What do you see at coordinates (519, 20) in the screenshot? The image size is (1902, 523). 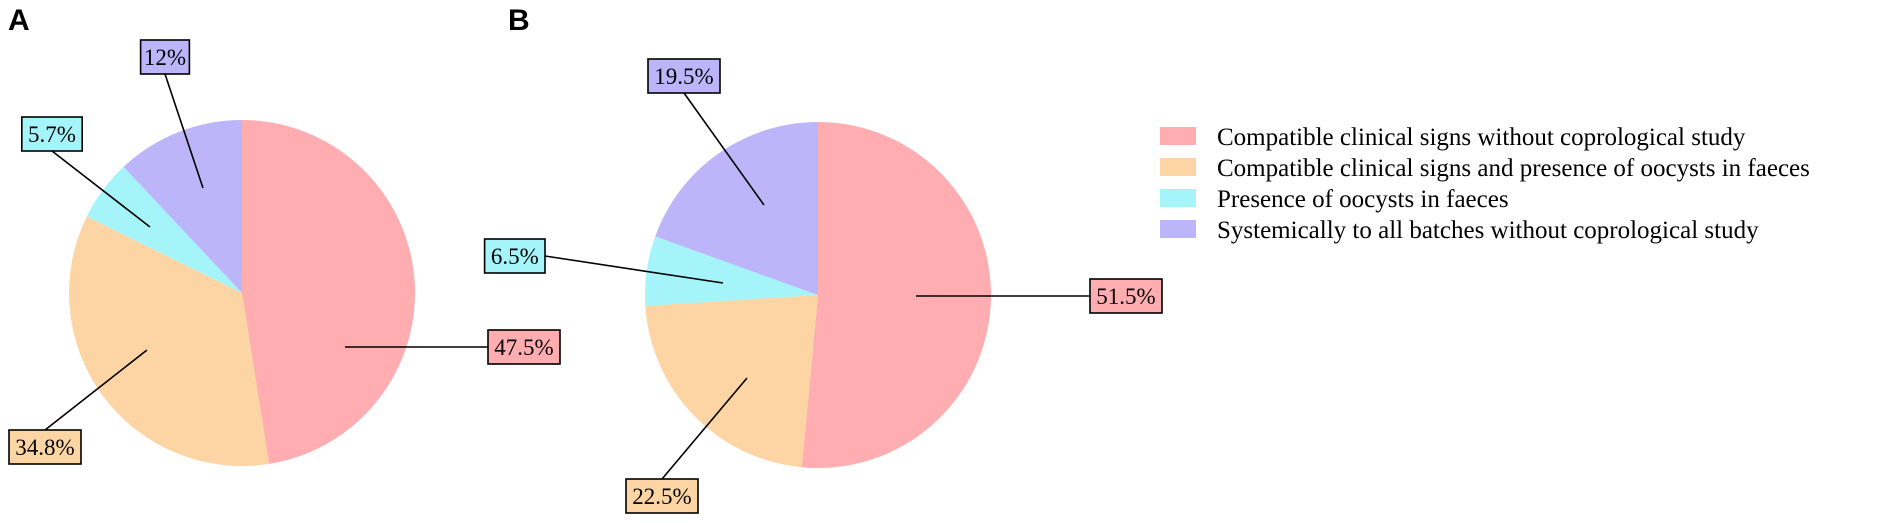 I see `panel-label-b: B` at bounding box center [519, 20].